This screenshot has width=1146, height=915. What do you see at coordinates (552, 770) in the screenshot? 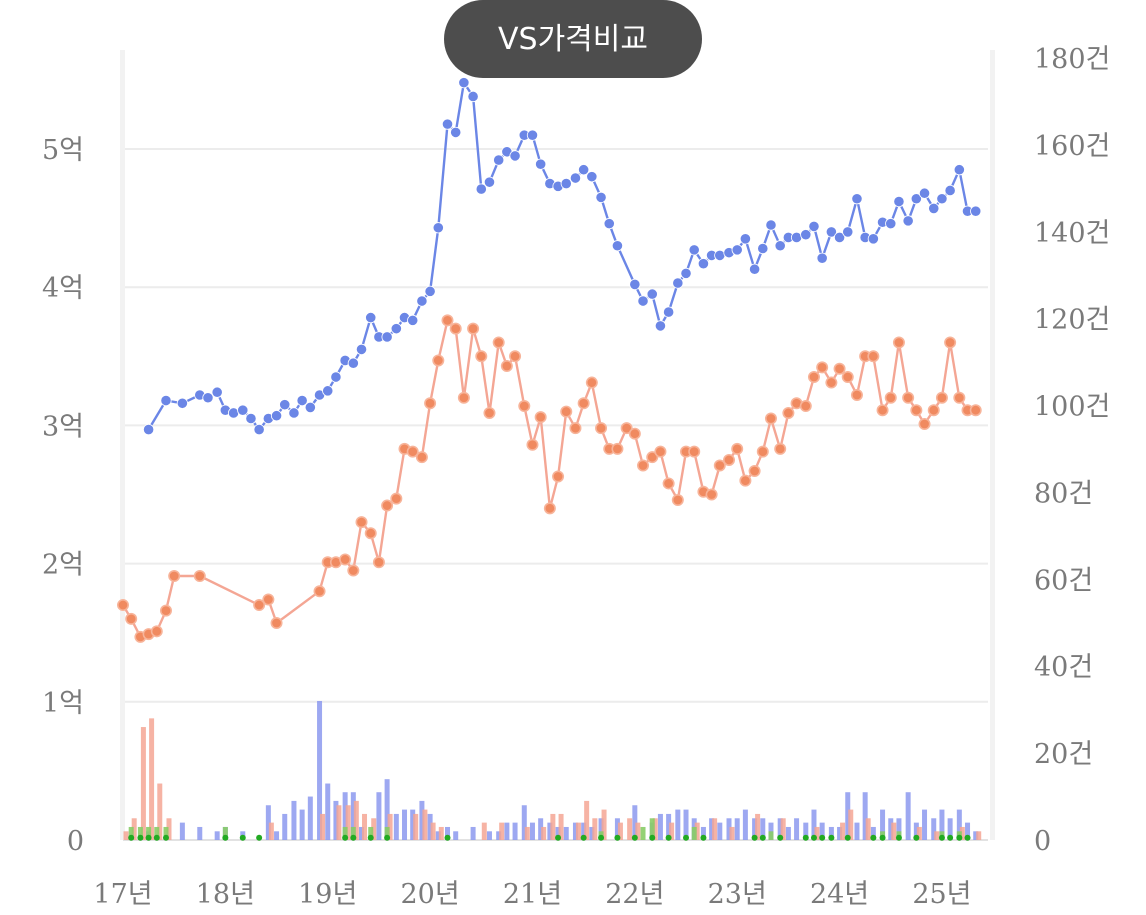
I see `volume-bars` at bounding box center [552, 770].